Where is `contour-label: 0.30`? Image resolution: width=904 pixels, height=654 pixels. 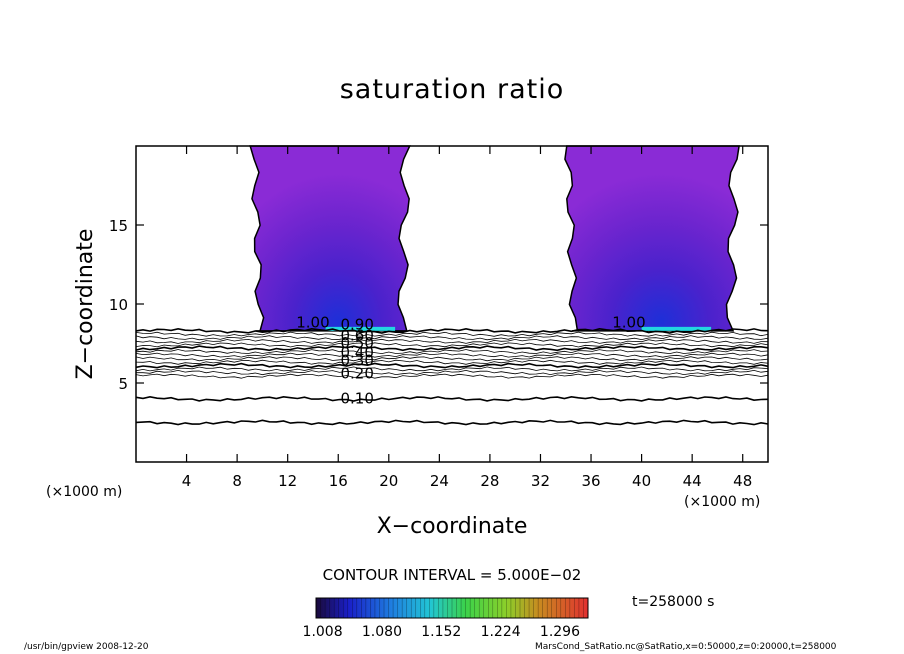 contour-label: 0.30 is located at coordinates (356, 361).